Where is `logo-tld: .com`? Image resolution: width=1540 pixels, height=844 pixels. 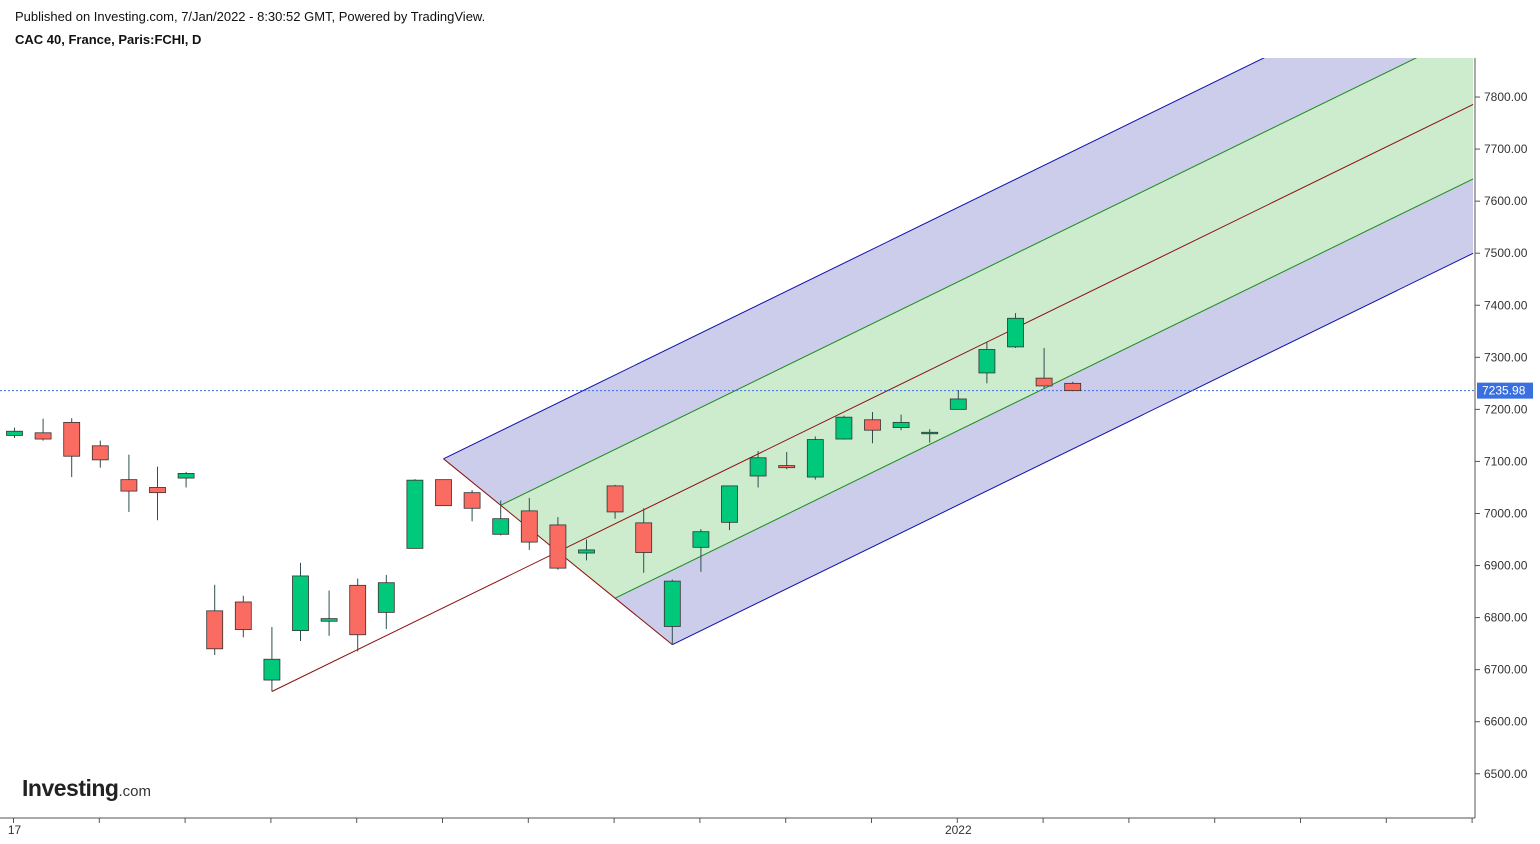
logo-tld: .com is located at coordinates (134, 791).